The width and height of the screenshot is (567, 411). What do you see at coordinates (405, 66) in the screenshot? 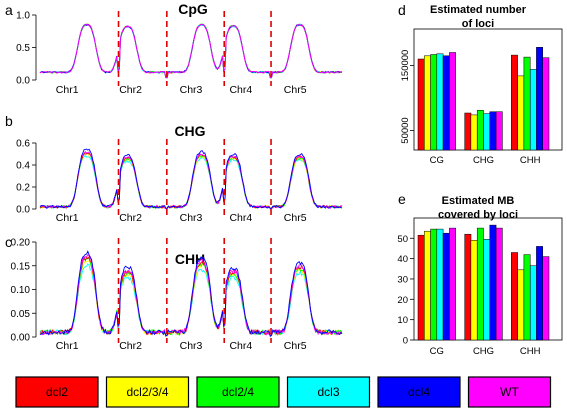
I see `y-tick-label: 150000` at bounding box center [405, 66].